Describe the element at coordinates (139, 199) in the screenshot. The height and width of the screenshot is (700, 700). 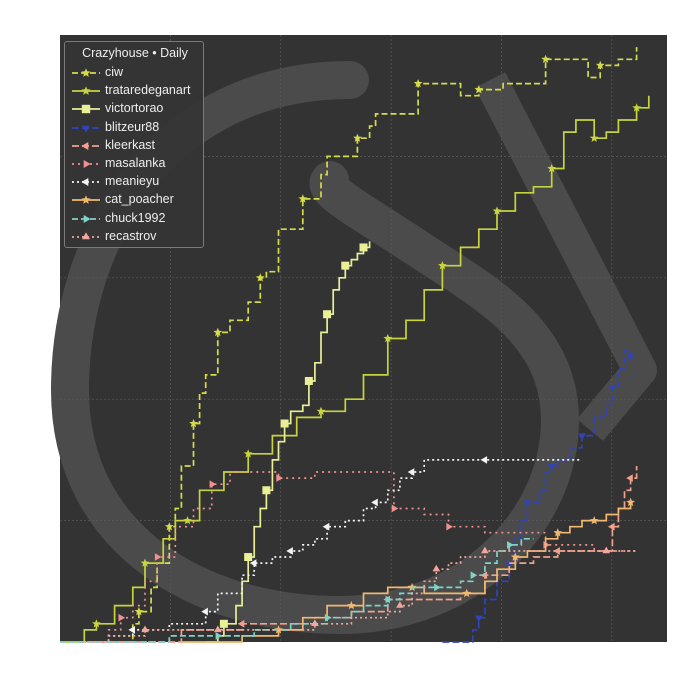
I see `legend-label: cat_poacher` at that location.